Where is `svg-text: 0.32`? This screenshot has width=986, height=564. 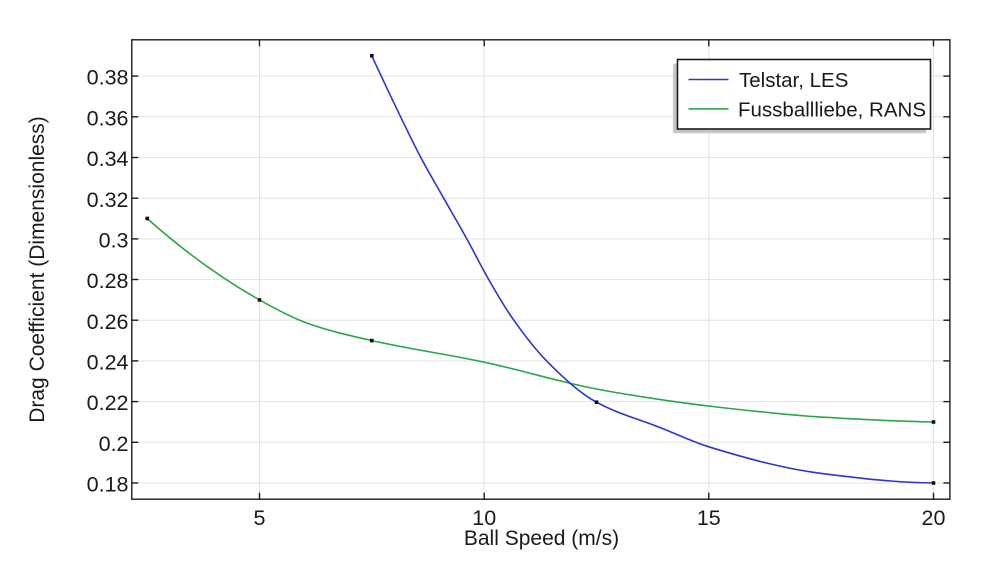 svg-text: 0.32 is located at coordinates (108, 200).